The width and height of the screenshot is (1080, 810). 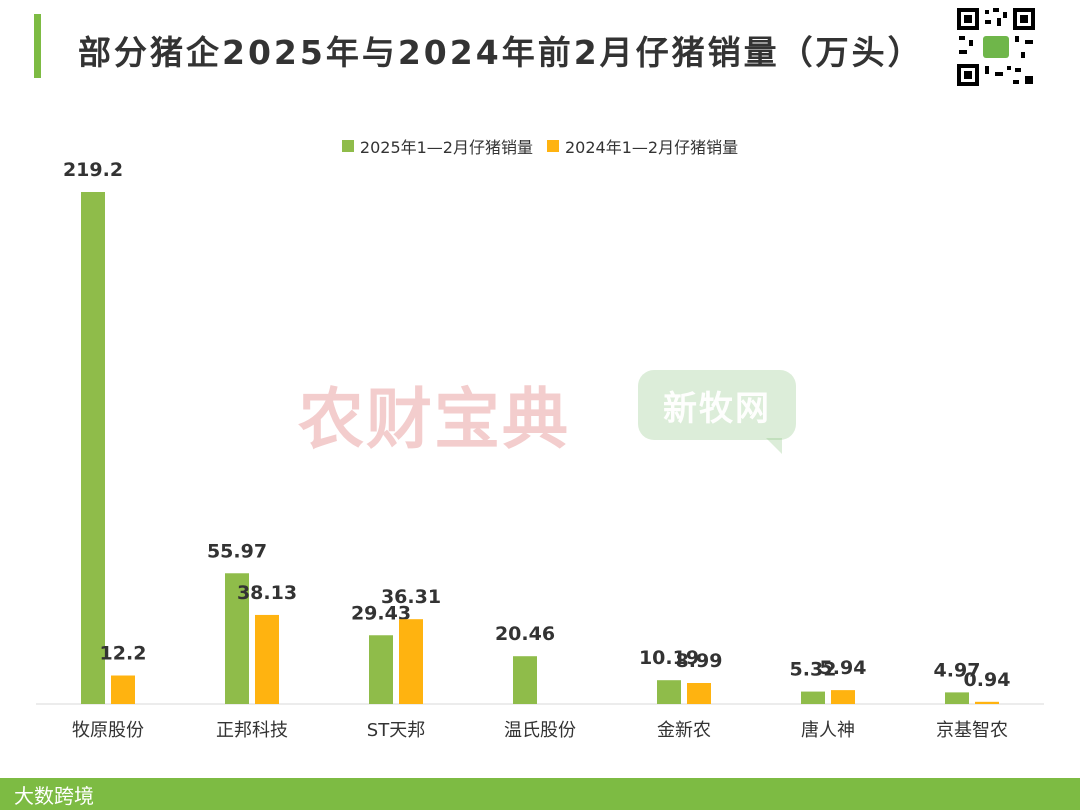 I want to click on chart-legend: 2025年1—2月仔猪销量 2024年1—2月仔猪销量, so click(x=540, y=146).